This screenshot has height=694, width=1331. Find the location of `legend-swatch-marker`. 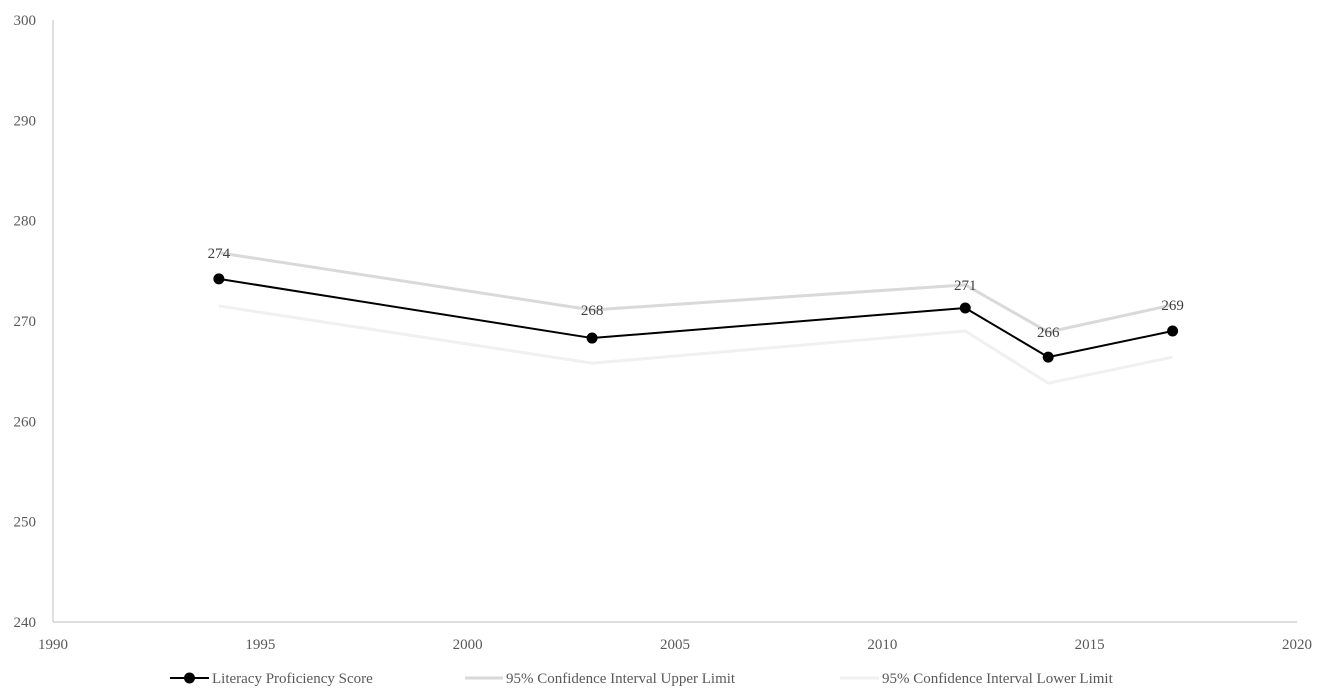

legend-swatch-marker is located at coordinates (189, 678).